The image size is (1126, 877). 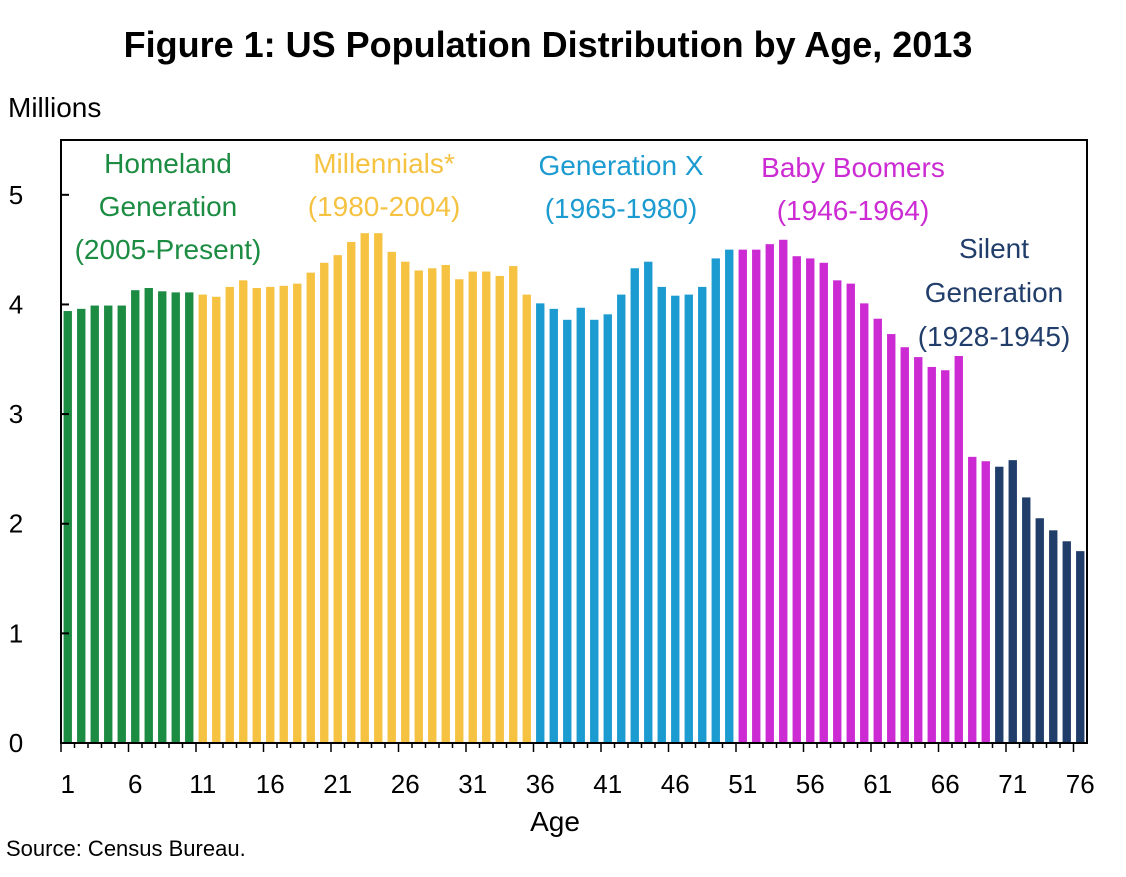 What do you see at coordinates (994, 336) in the screenshot?
I see `generation-label-4-line-2: (1928-1945)` at bounding box center [994, 336].